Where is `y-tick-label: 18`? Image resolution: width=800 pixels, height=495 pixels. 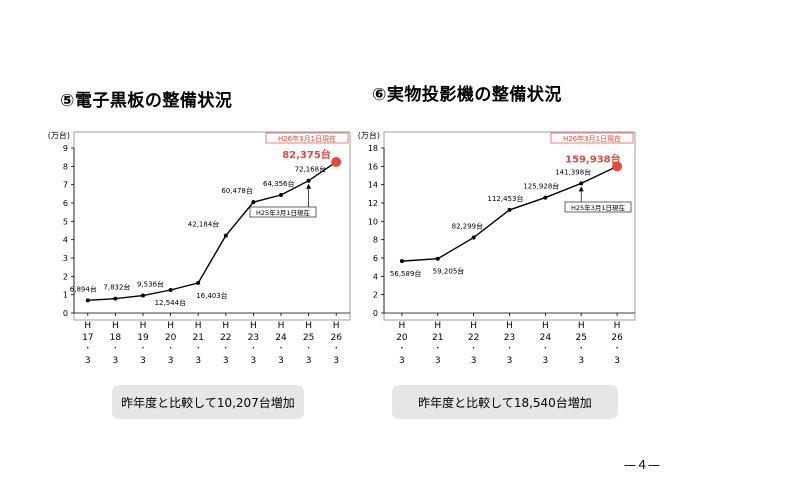
y-tick-label: 18 is located at coordinates (373, 148).